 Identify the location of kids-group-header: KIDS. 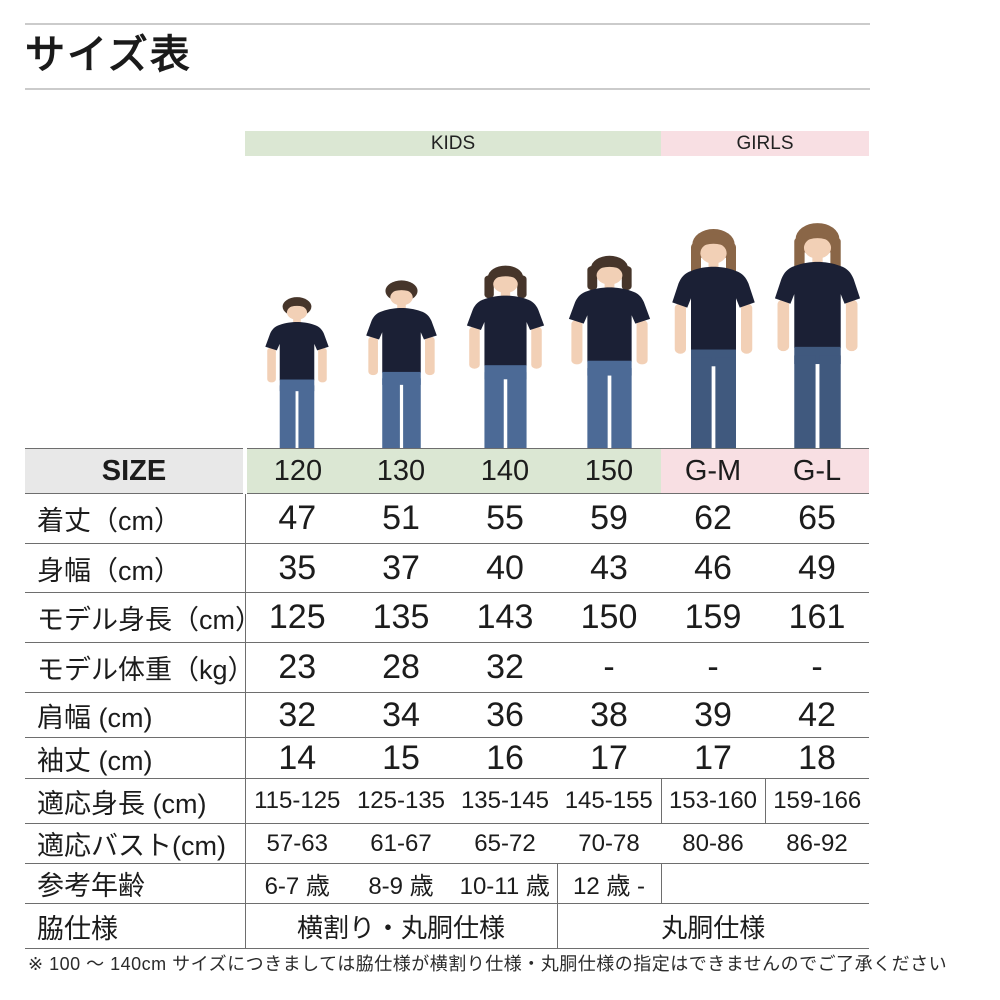
(453, 143).